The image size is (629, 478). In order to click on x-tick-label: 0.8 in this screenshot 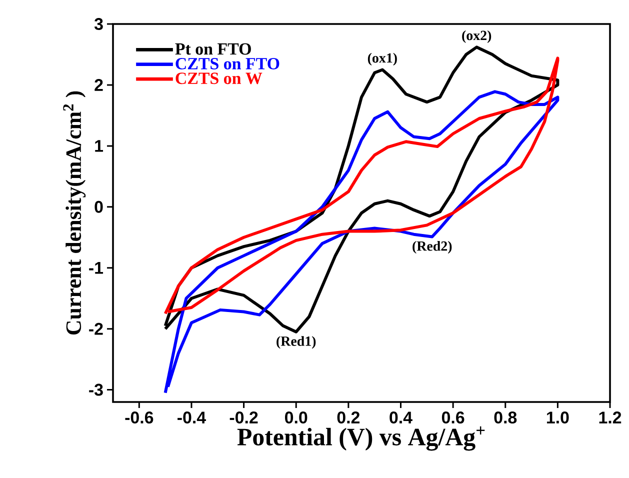, I will do `click(505, 418)`.